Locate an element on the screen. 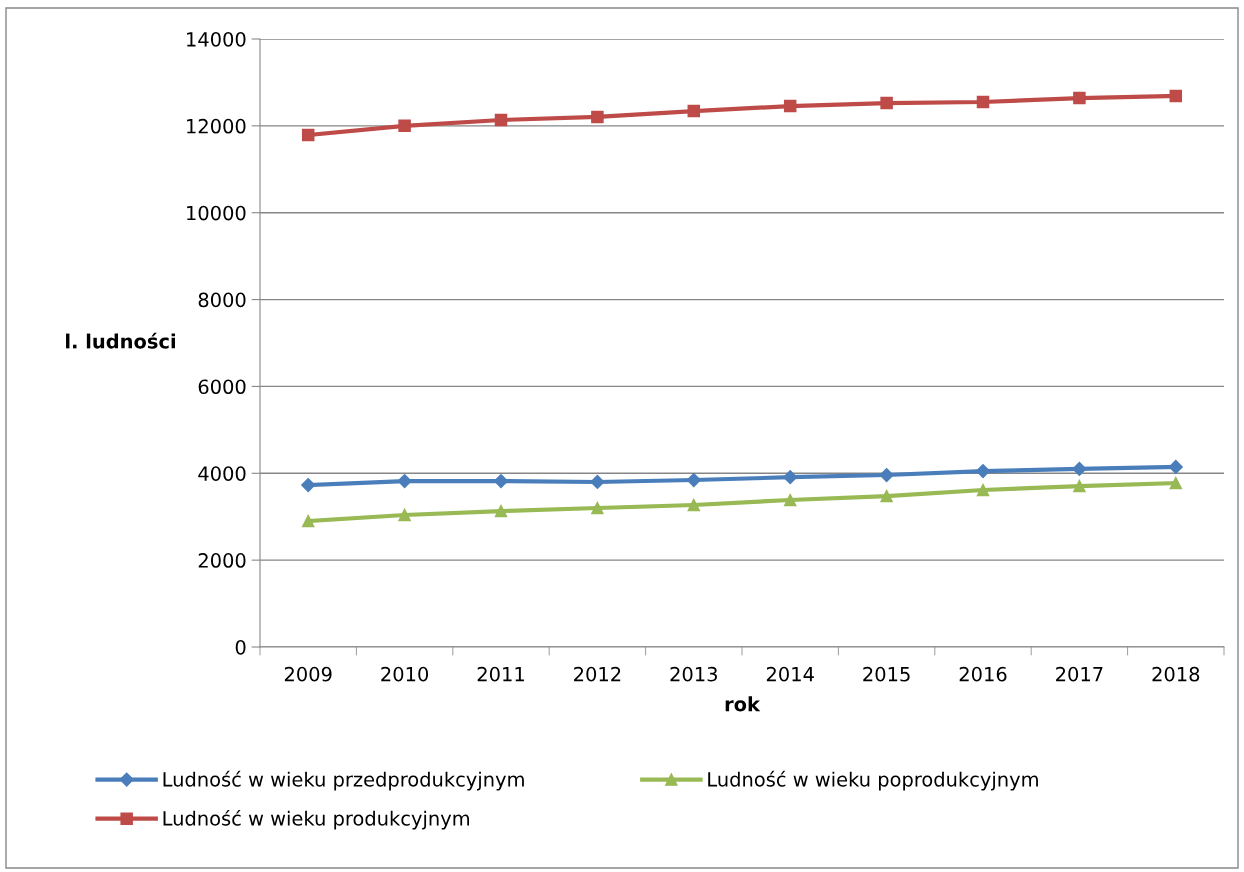 The image size is (1244, 872). x-tick-label: 2015 is located at coordinates (886, 674).